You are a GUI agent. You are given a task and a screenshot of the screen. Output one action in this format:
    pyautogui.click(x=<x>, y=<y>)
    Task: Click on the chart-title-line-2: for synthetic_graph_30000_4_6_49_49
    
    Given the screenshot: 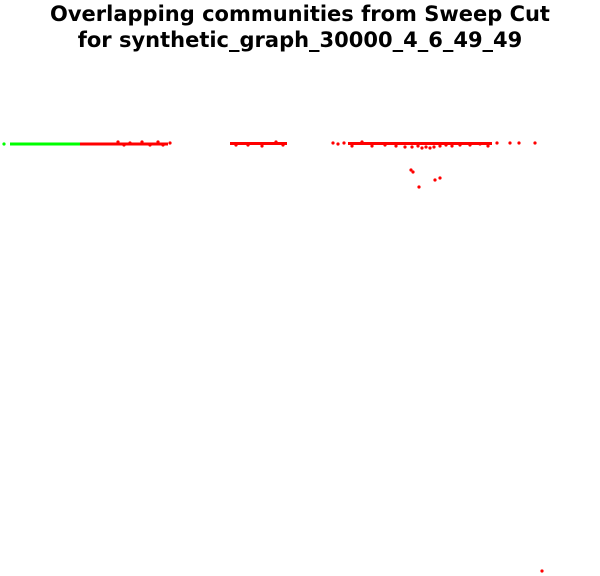 What is the action you would take?
    pyautogui.click(x=300, y=40)
    